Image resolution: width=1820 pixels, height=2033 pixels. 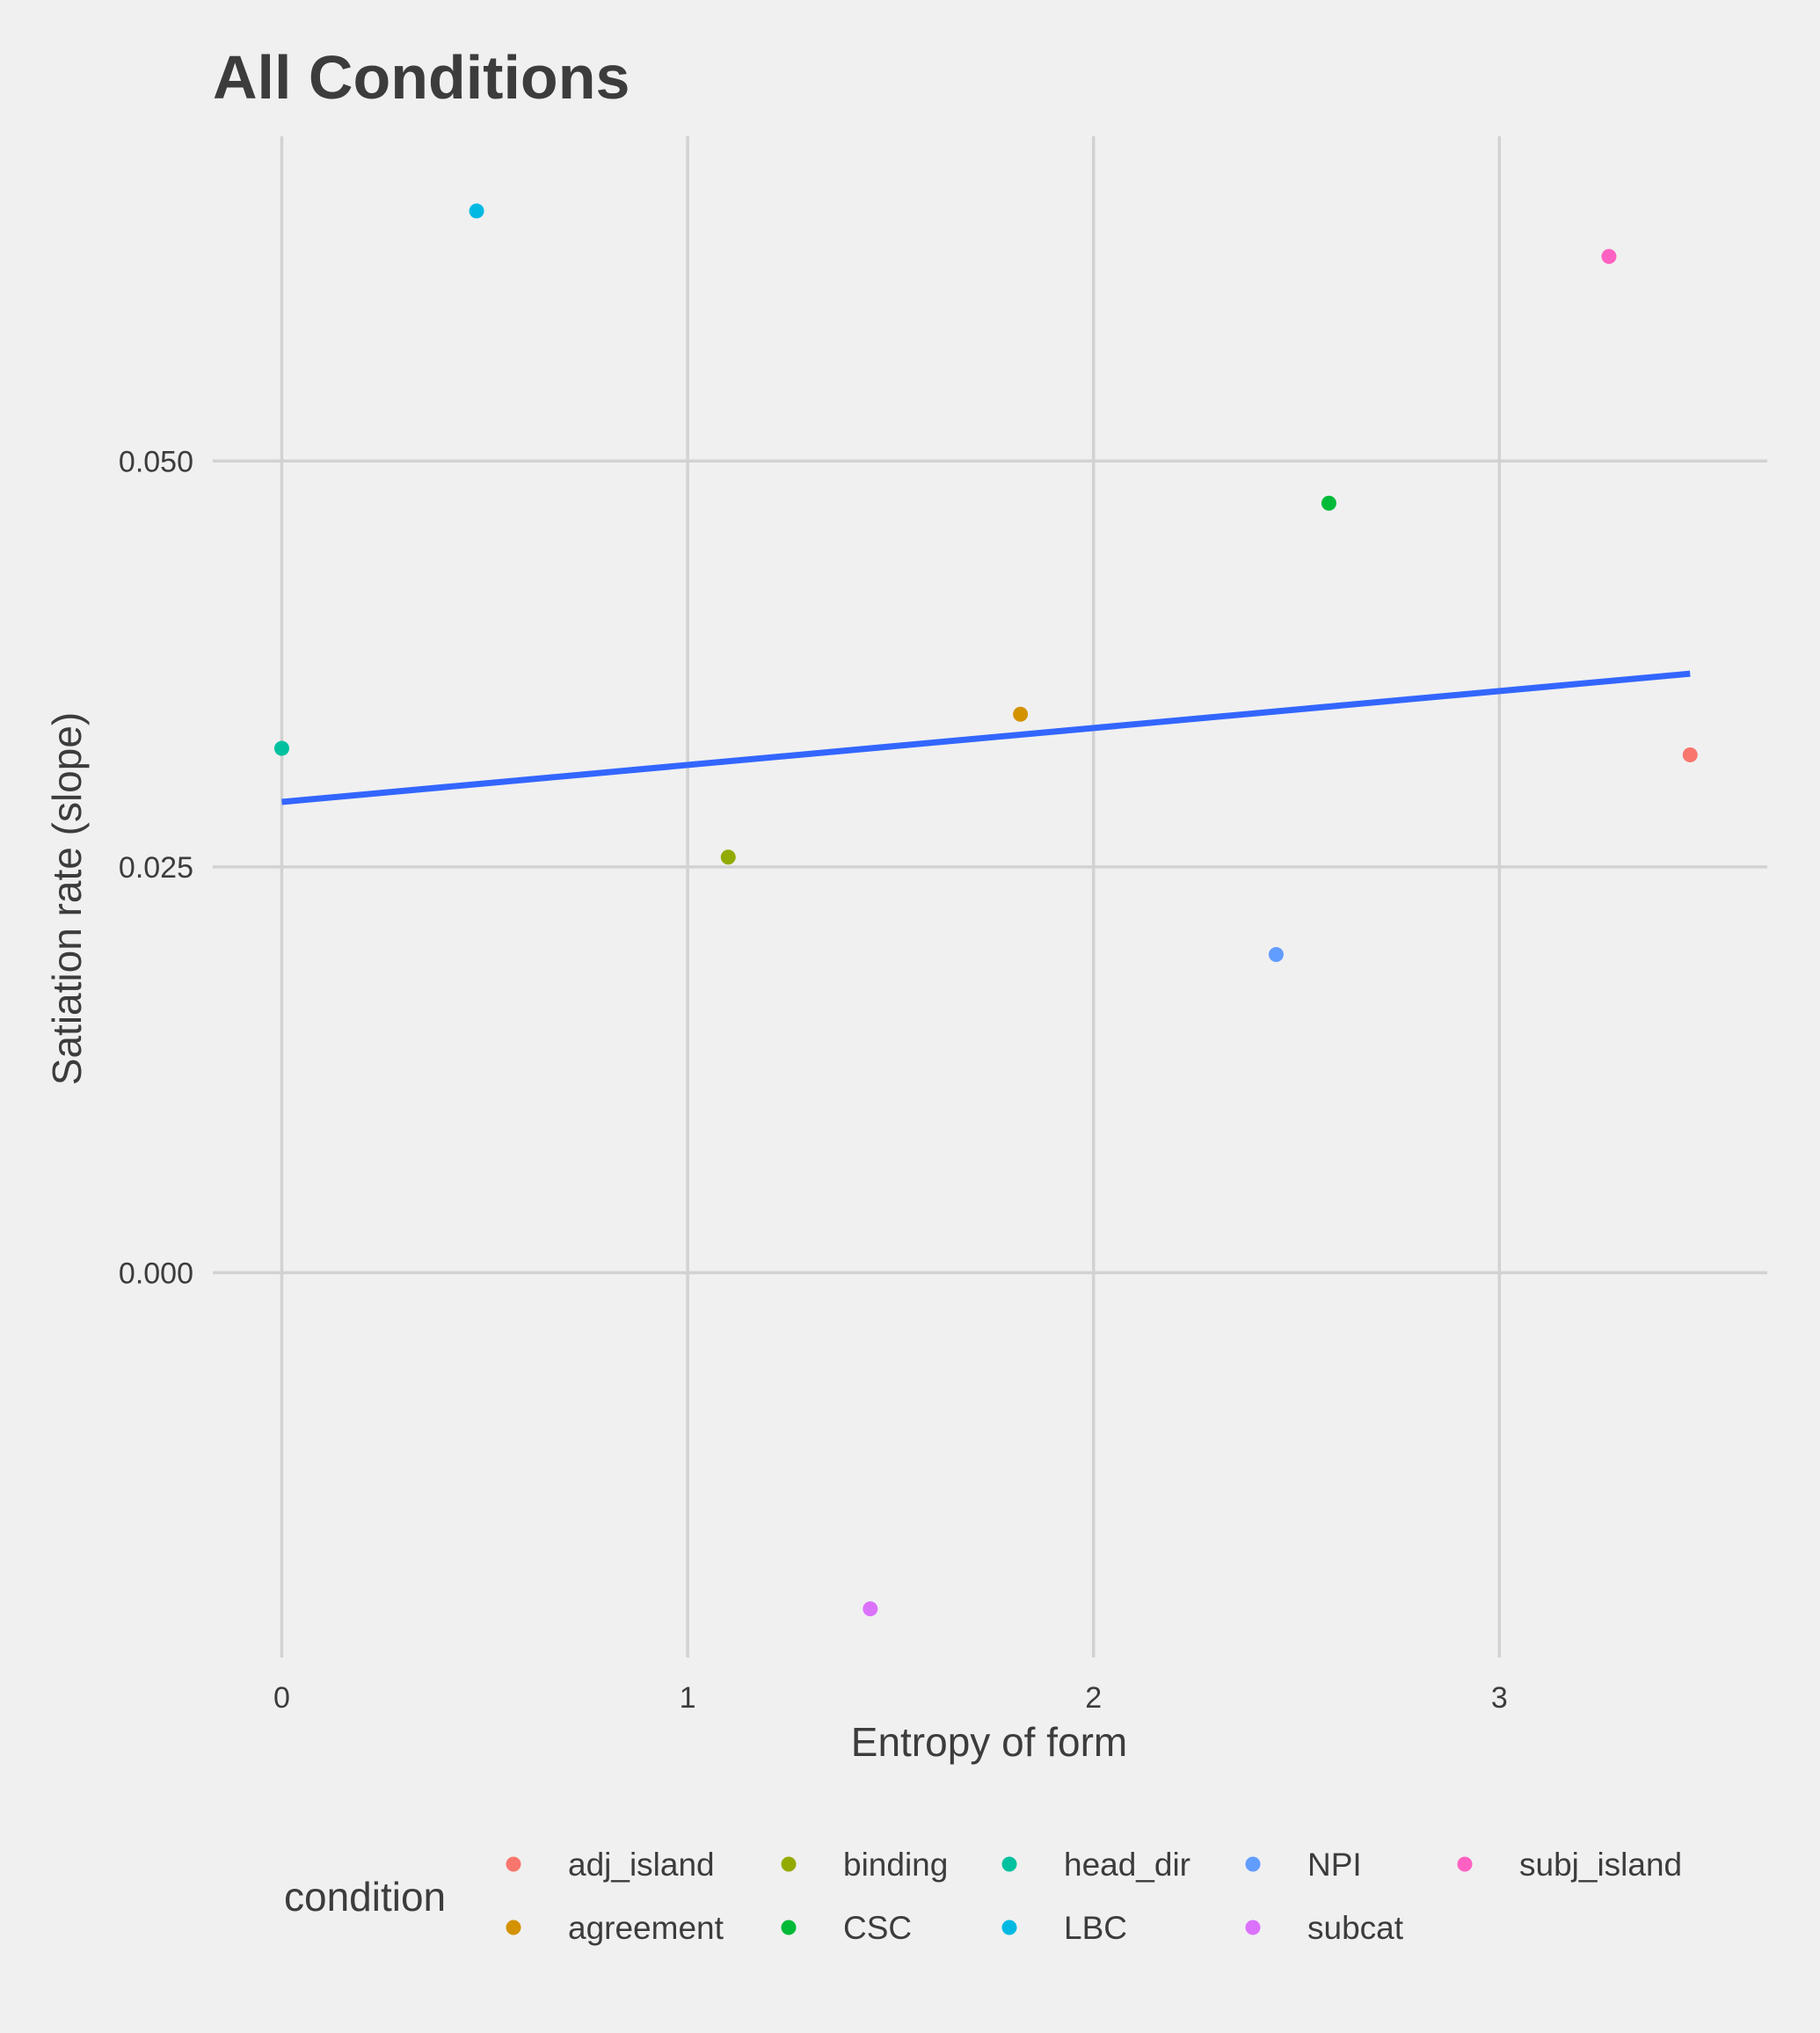 I want to click on legend-label: binding, so click(x=895, y=1865).